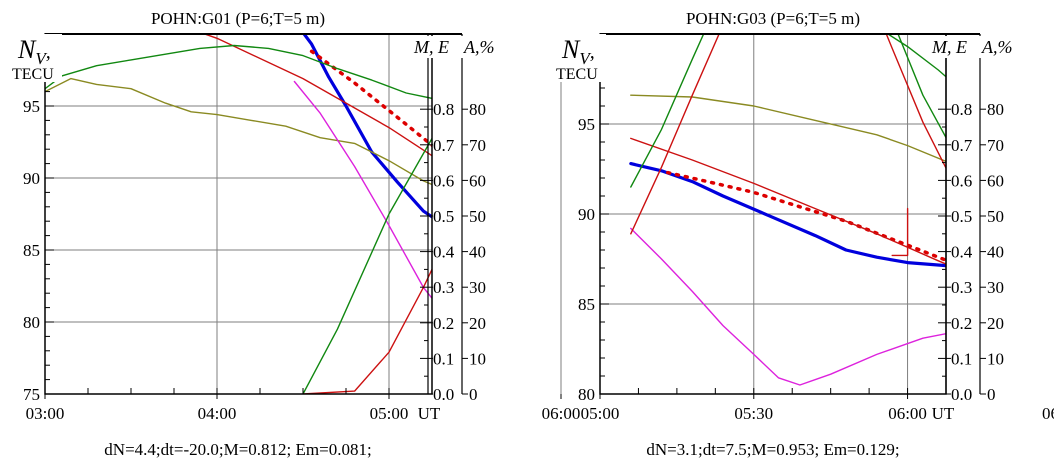 This screenshot has height=466, width=1054. I want to click on x-tick-label: 05:30, so click(753, 413).